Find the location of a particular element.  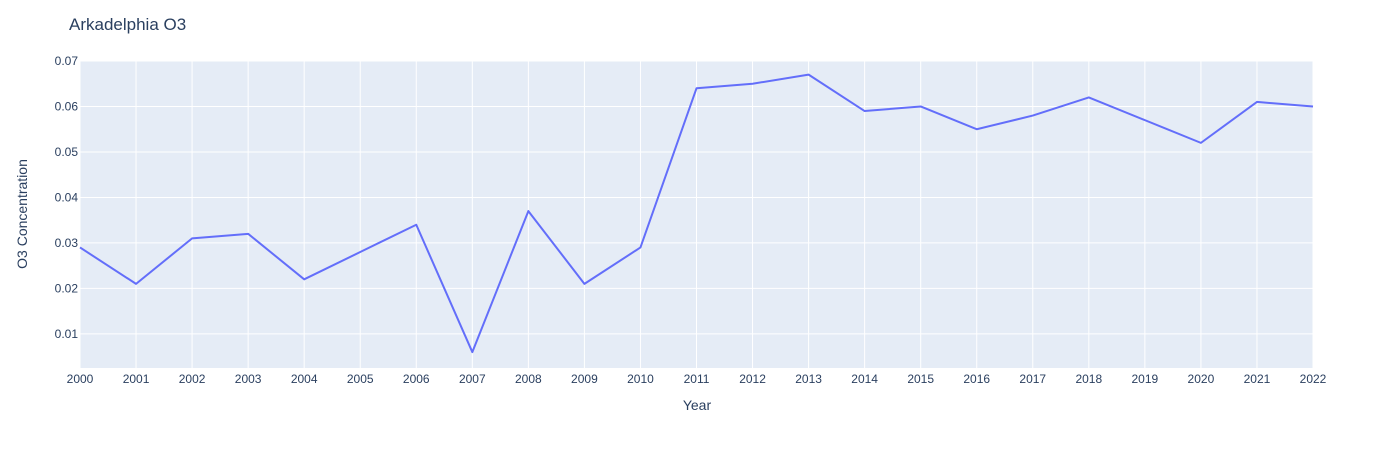

y-tick-label: 0.04 is located at coordinates (67, 197).